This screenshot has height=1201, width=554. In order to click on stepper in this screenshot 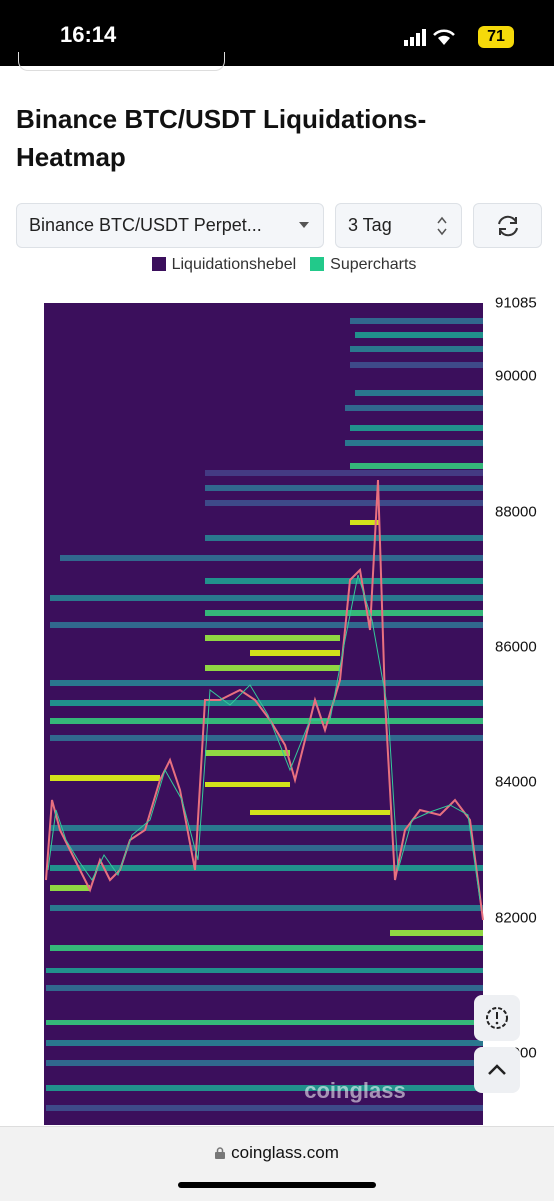, I will do `click(442, 226)`.